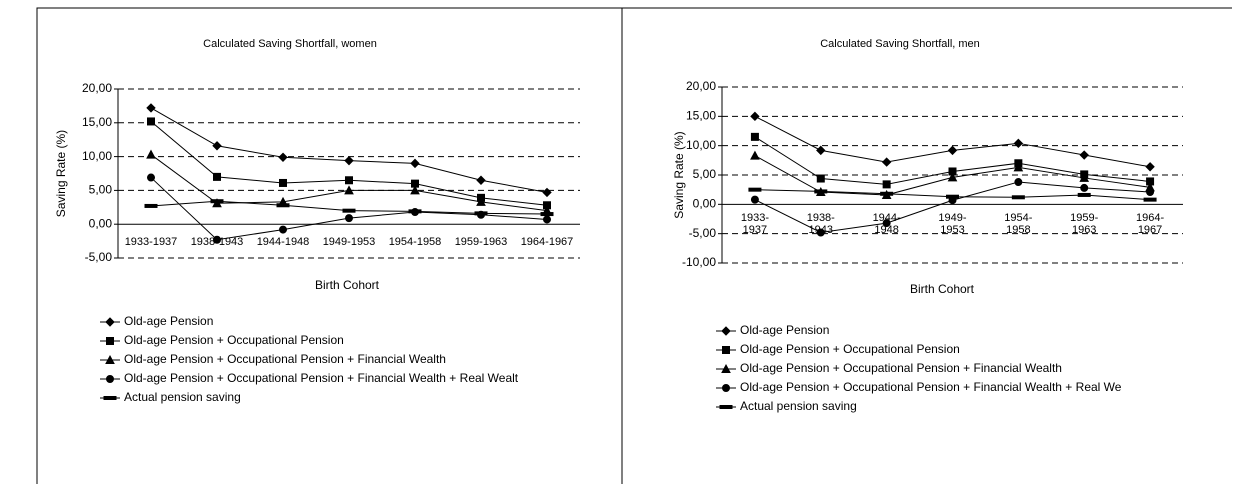  I want to click on y-tick-label: -10,00, so click(699, 262).